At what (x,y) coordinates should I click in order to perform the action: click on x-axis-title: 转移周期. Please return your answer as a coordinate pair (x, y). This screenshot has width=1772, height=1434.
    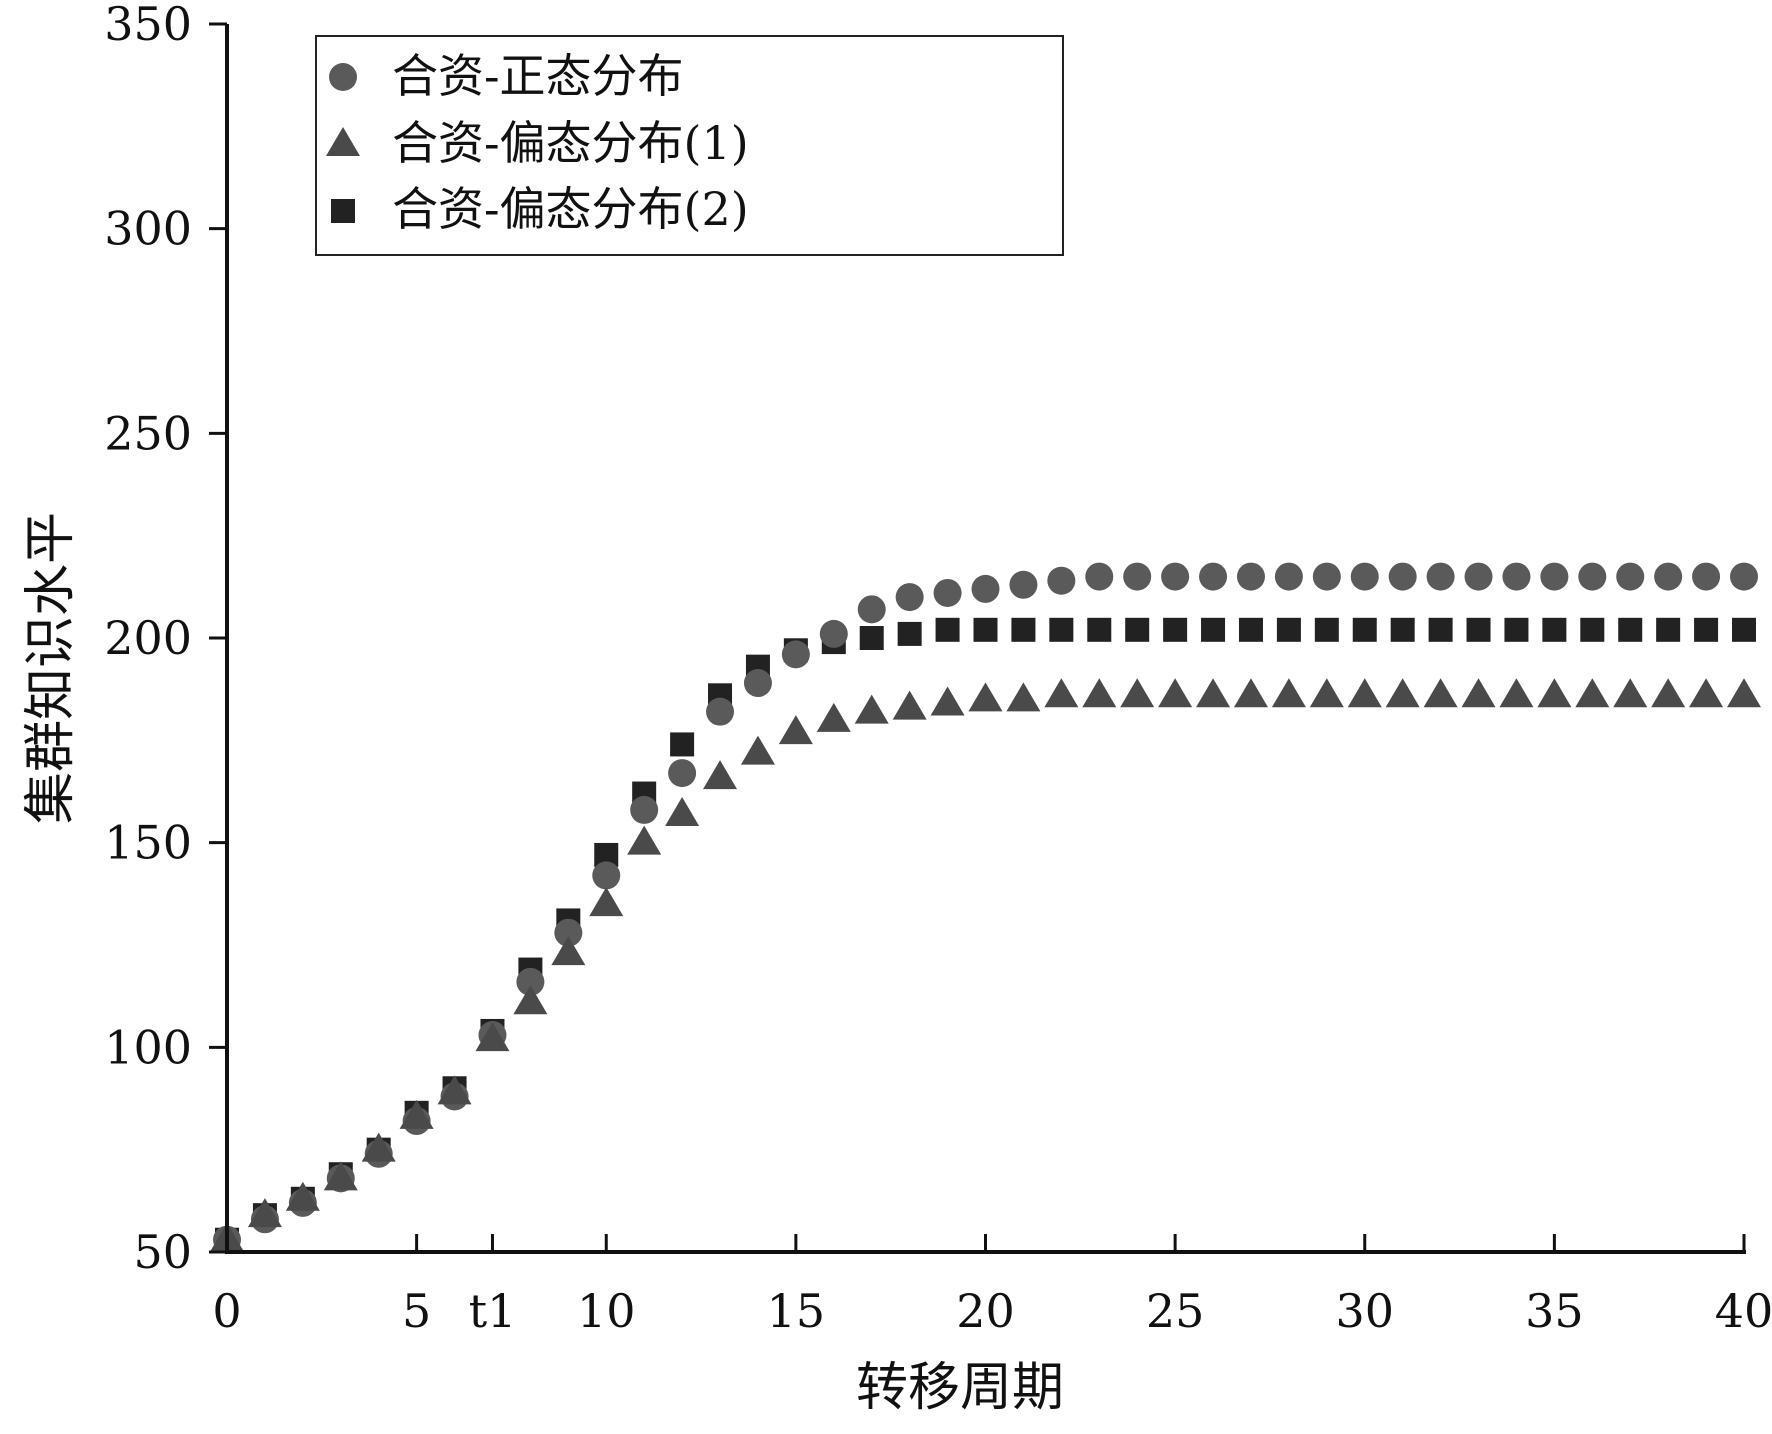
    Looking at the image, I should click on (960, 1388).